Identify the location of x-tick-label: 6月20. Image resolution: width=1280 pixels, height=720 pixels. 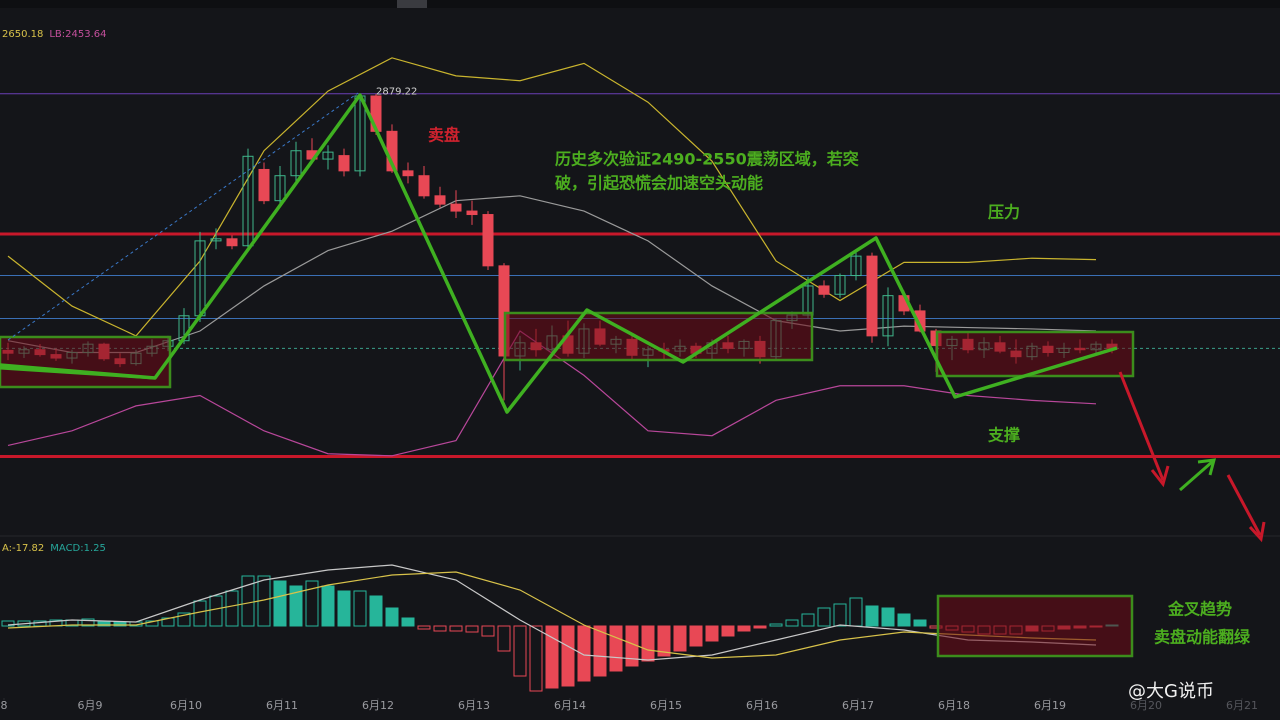
(1146, 705).